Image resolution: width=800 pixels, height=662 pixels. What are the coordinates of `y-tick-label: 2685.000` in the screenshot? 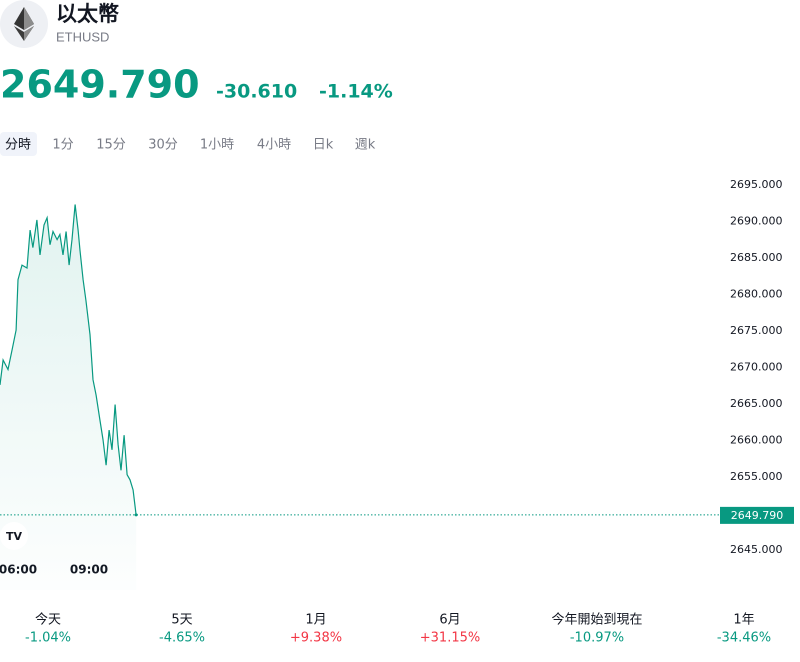 It's located at (756, 257).